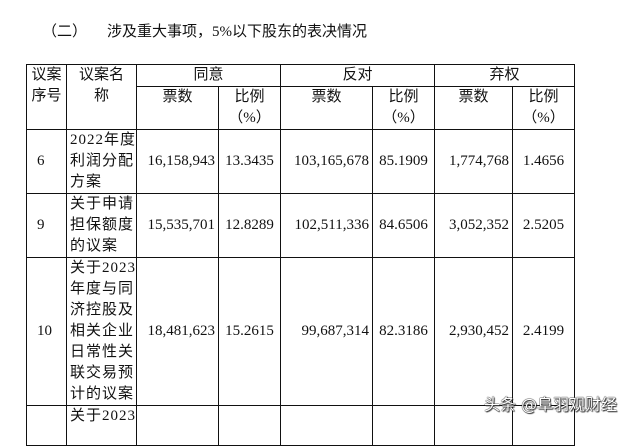  I want to click on abstain-votes: 1,774,768, so click(473, 161).